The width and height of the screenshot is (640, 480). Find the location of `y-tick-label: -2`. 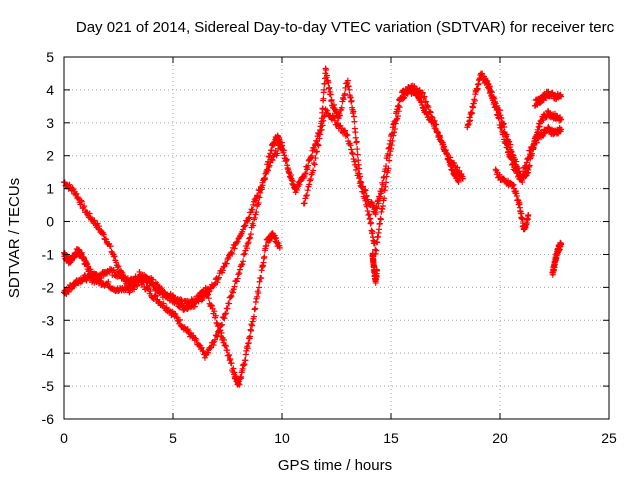

y-tick-label: -2 is located at coordinates (48, 287).